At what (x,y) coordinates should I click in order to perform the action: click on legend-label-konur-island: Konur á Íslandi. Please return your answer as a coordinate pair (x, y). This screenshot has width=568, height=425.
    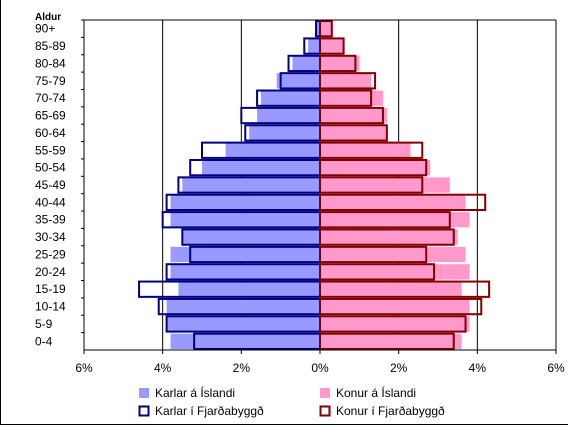
    Looking at the image, I should click on (376, 392).